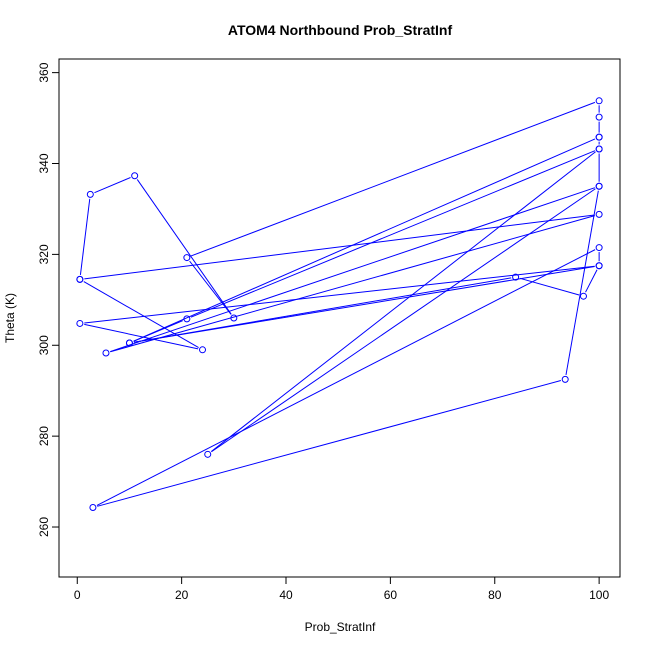 The height and width of the screenshot is (650, 650). Describe the element at coordinates (391, 595) in the screenshot. I see `x-tick-label-3: 60` at that location.